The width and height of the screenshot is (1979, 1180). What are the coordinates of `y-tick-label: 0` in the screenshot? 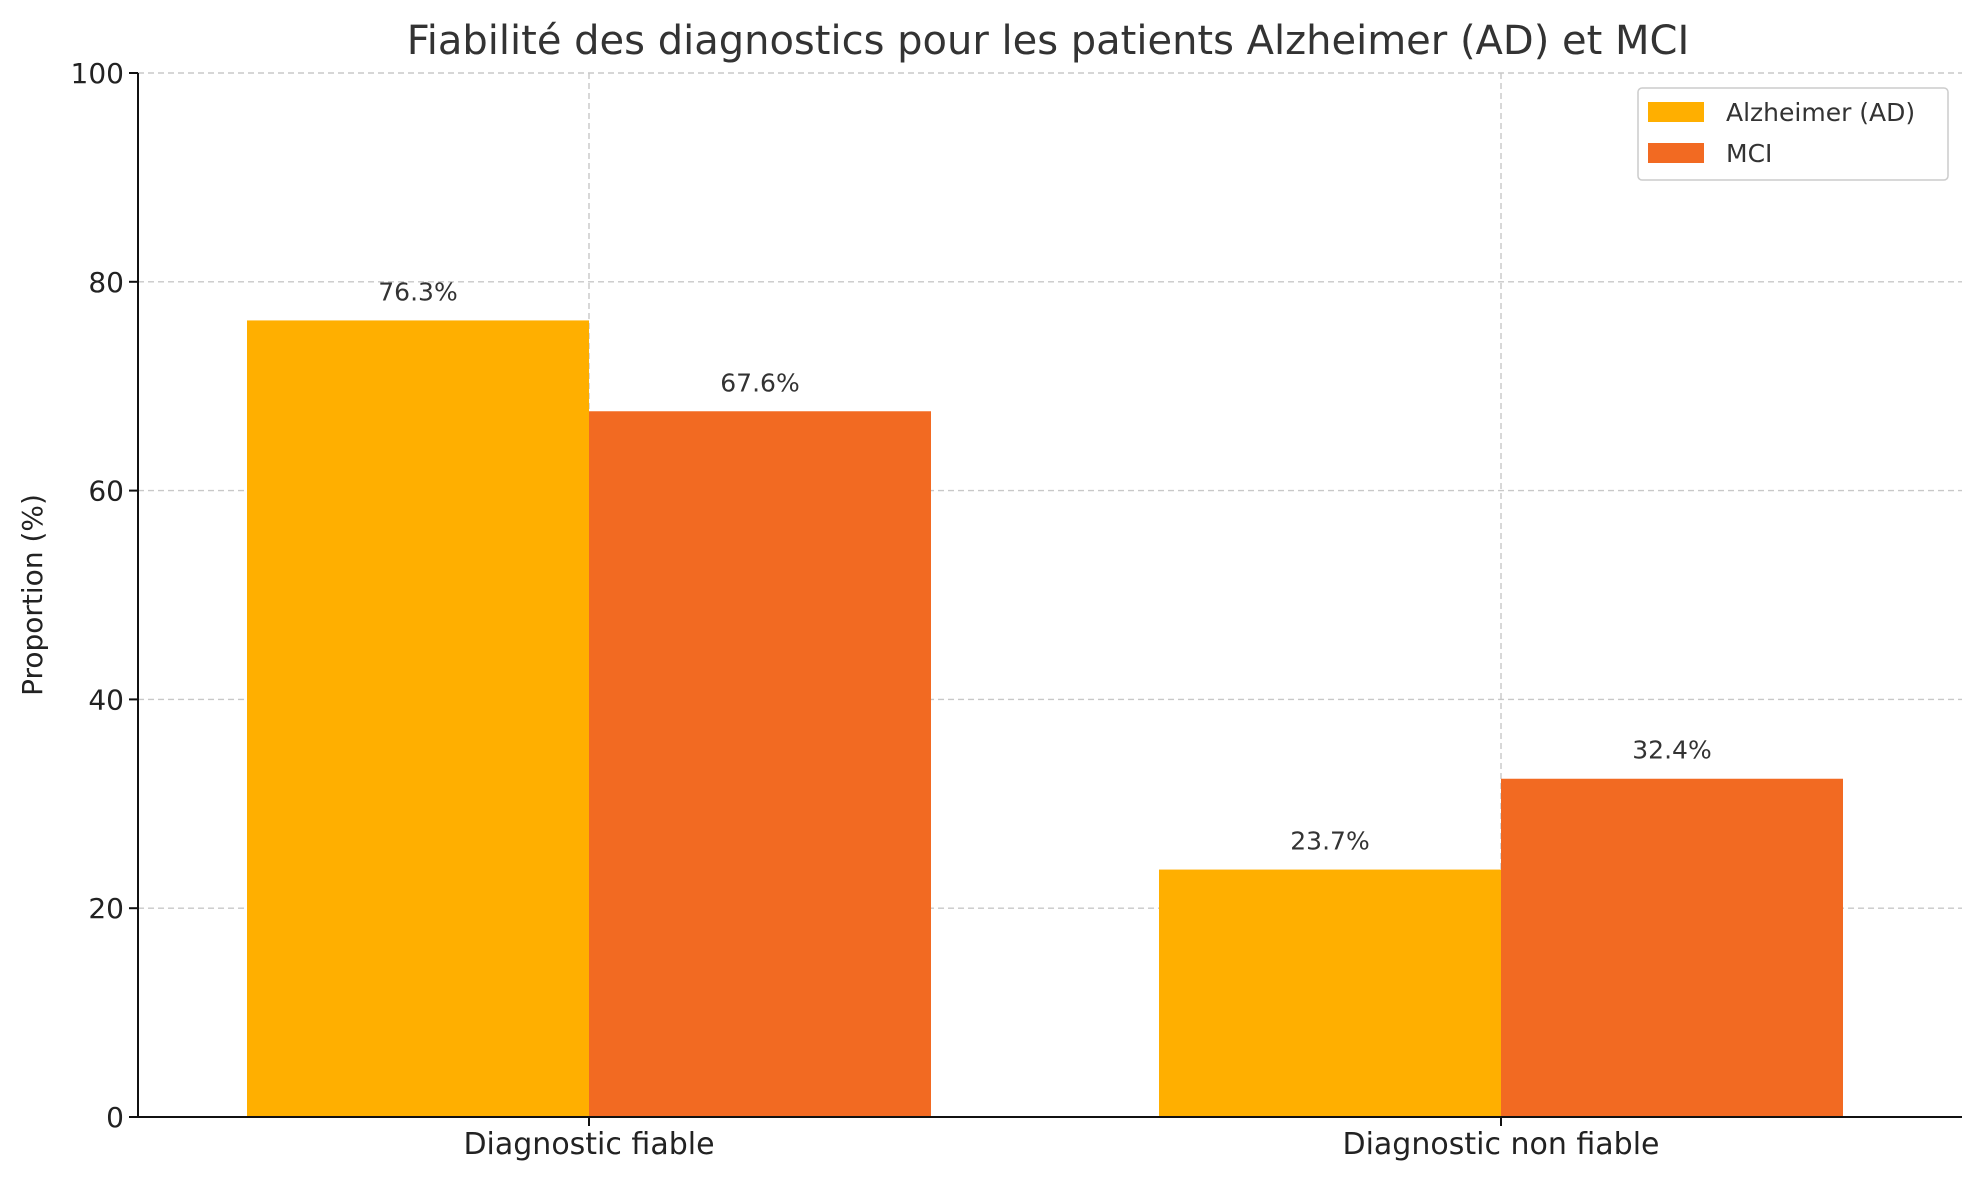 It's located at (115, 1117).